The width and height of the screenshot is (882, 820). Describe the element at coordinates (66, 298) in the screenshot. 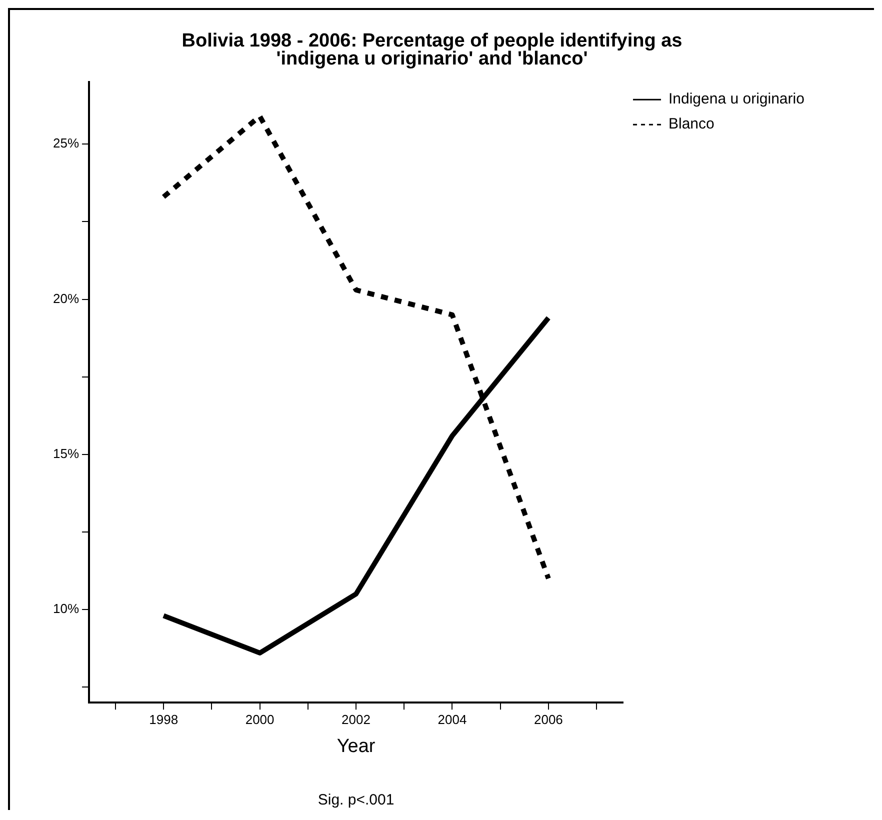

I see `y-tick-label: 20%` at that location.